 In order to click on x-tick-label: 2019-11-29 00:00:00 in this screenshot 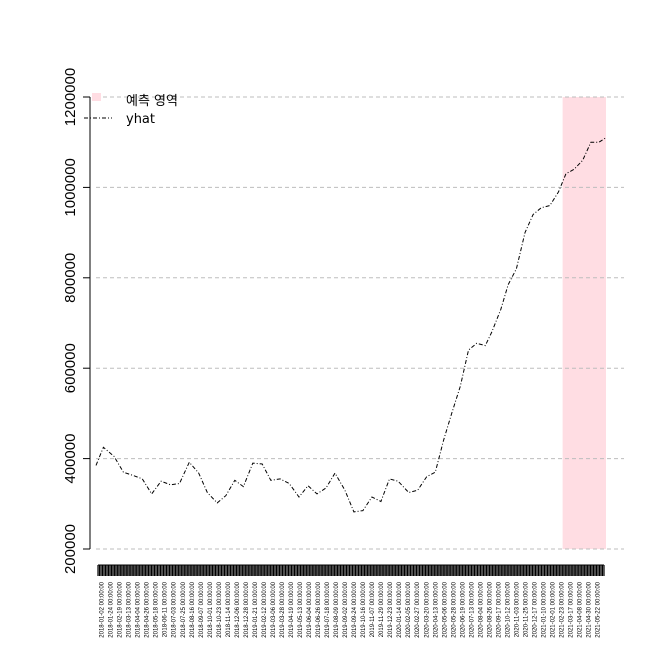, I will do `click(382, 609)`.